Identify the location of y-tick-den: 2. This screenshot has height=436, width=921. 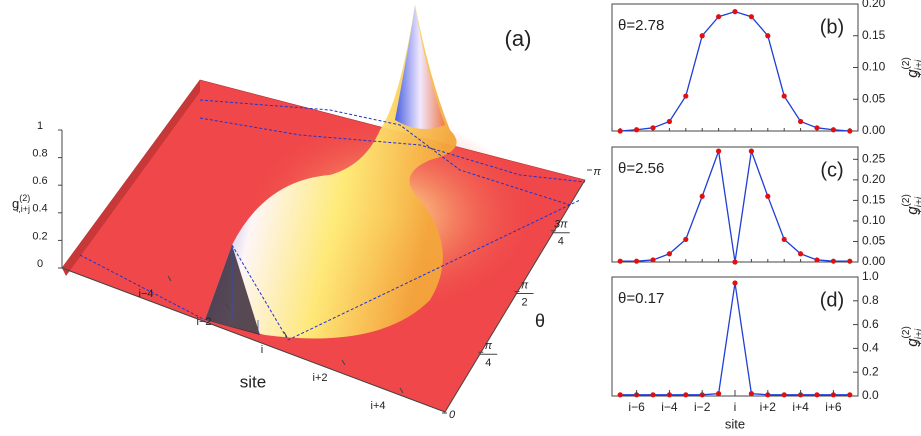
(524, 302).